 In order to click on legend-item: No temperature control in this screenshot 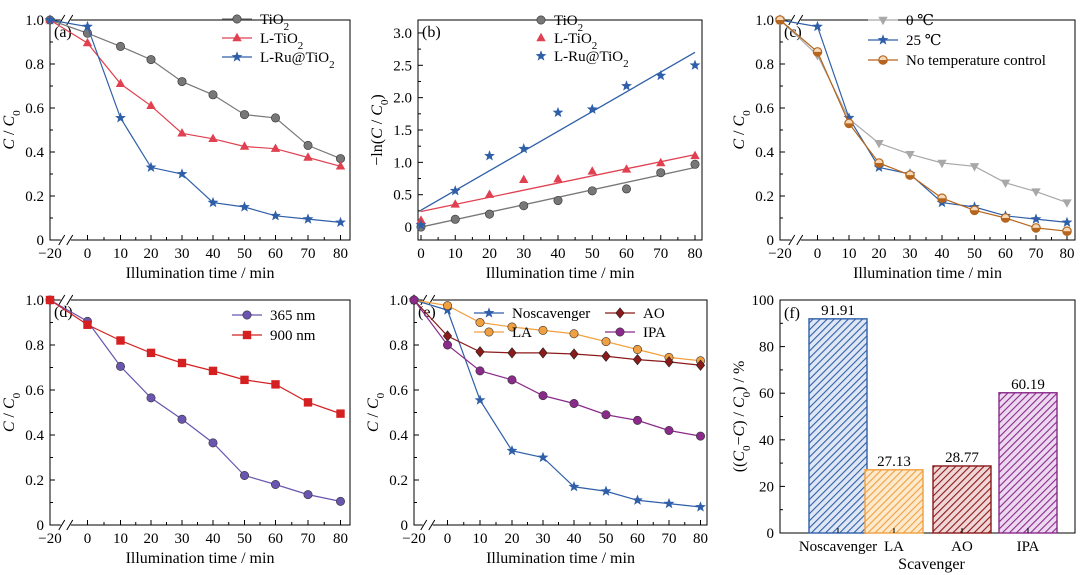, I will do `click(957, 61)`.